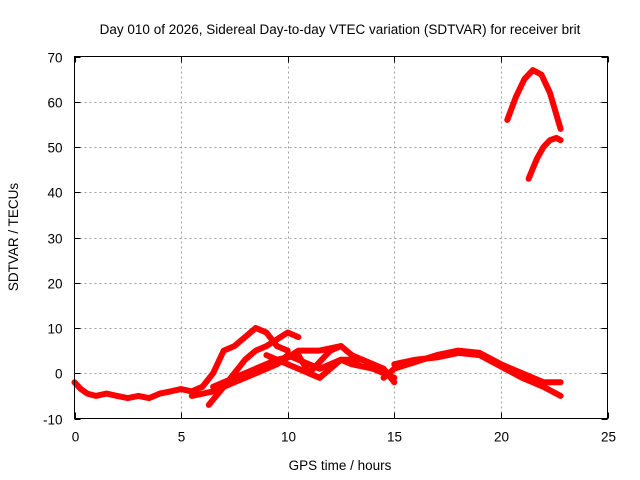  I want to click on y-tick-label: 50, so click(54, 148).